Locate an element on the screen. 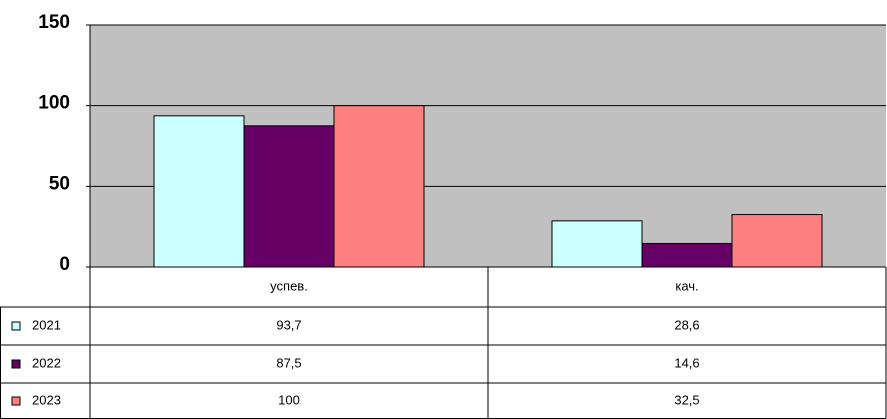  table-cell: 32,5 is located at coordinates (686, 399).